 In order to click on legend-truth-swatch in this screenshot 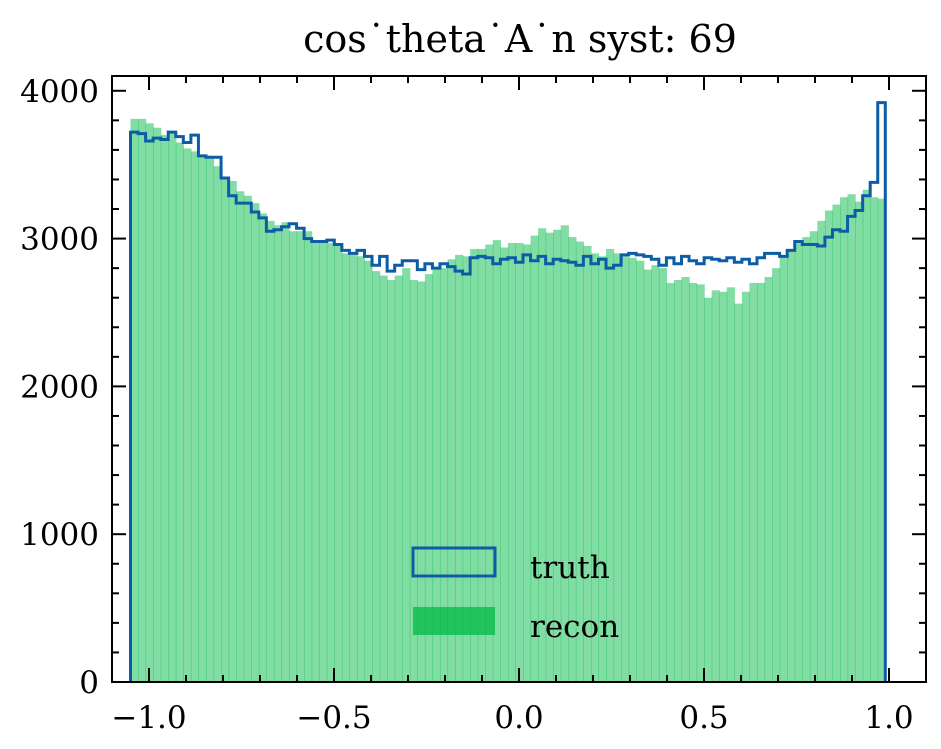, I will do `click(454, 562)`.